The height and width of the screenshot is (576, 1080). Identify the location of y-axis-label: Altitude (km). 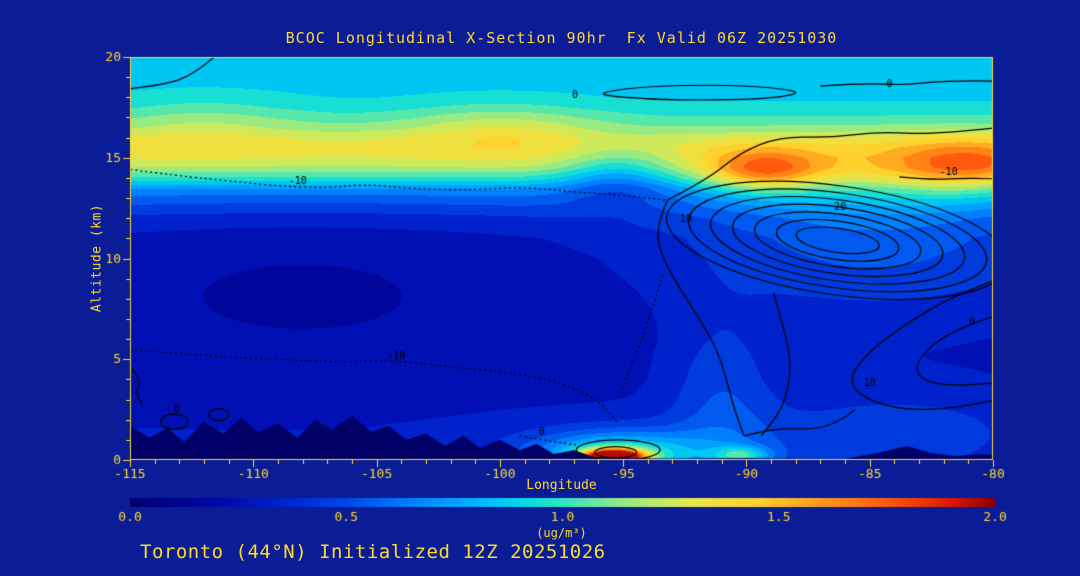
(97, 258).